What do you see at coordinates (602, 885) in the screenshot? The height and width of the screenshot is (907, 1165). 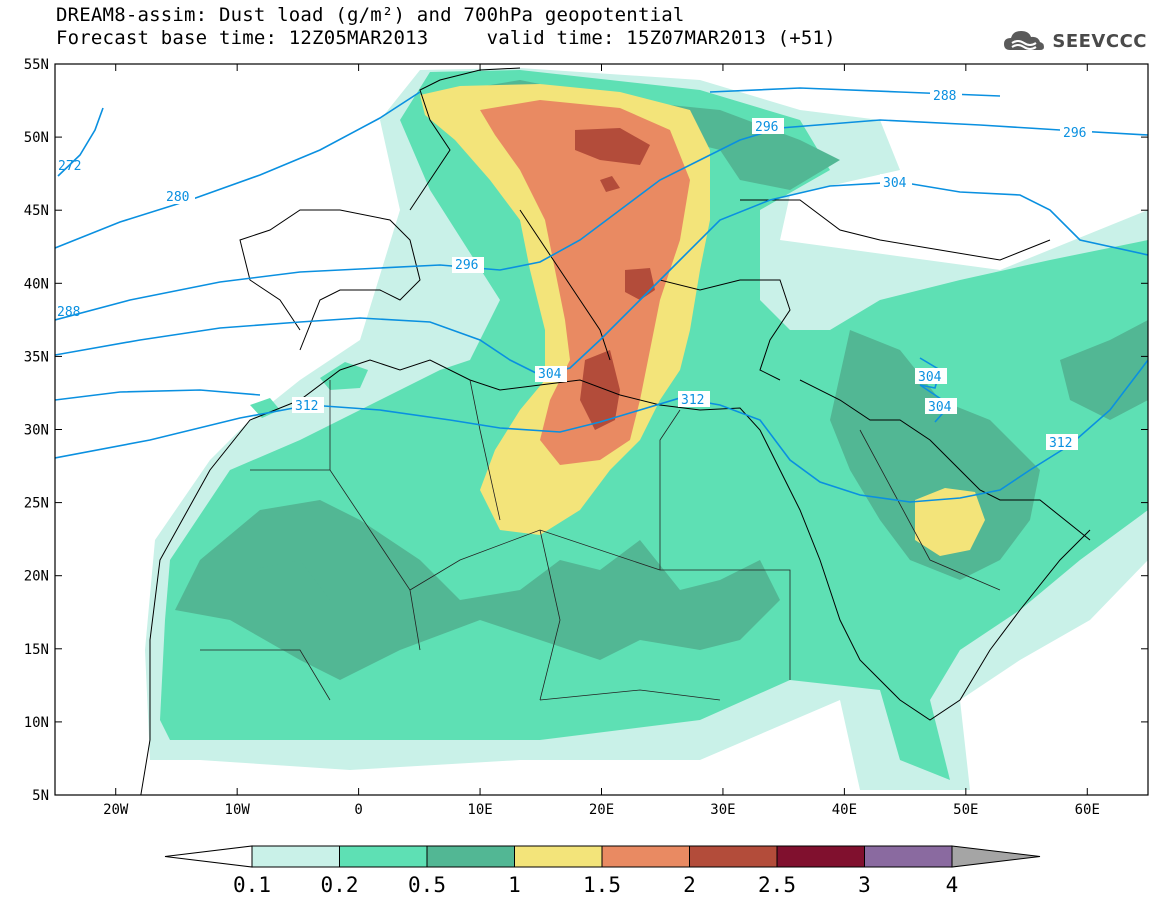 I see `colorbar-label: 1.5` at bounding box center [602, 885].